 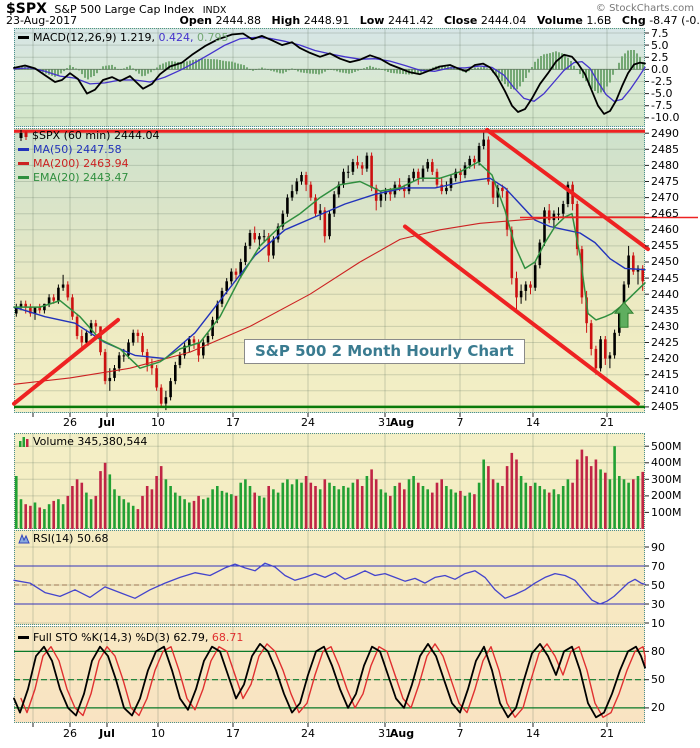 I want to click on stochastics-legend: Full STO %K(14,3) %D(3) 62.79, 68.71, so click(x=130, y=637).